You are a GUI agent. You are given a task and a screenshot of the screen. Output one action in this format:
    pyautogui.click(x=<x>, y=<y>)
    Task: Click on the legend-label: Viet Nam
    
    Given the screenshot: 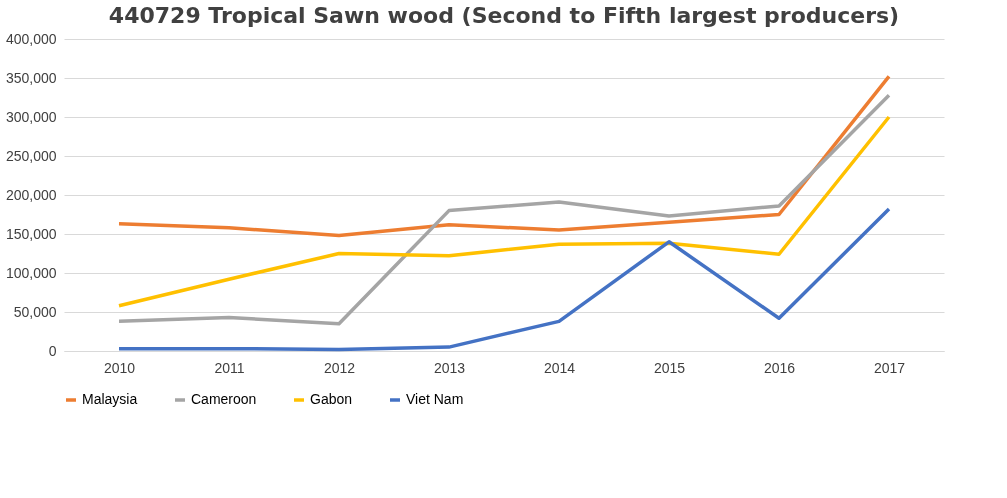 What is the action you would take?
    pyautogui.click(x=435, y=399)
    